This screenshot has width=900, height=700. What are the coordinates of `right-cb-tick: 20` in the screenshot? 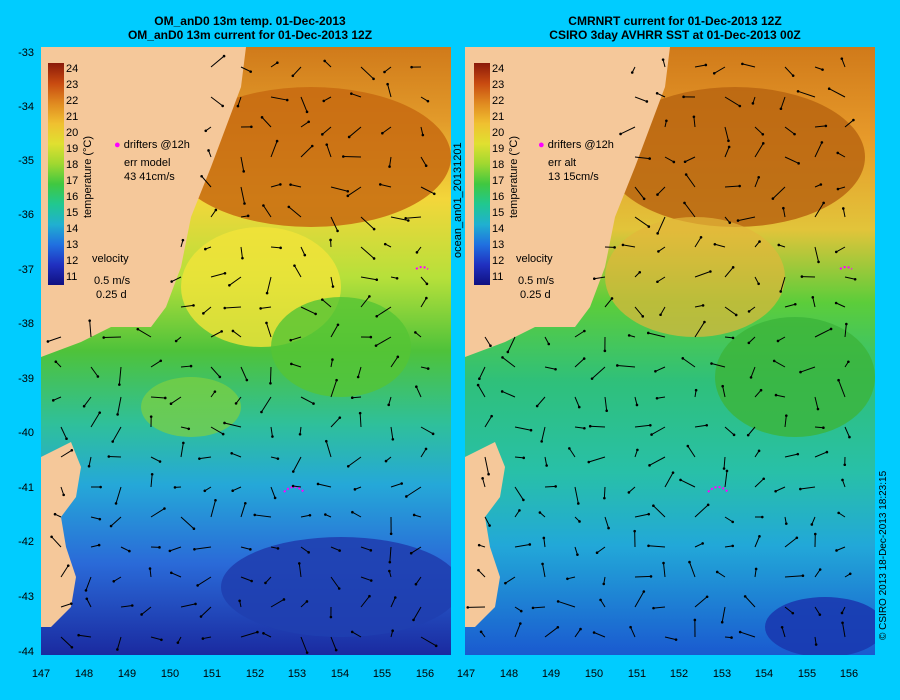 It's located at (498, 133).